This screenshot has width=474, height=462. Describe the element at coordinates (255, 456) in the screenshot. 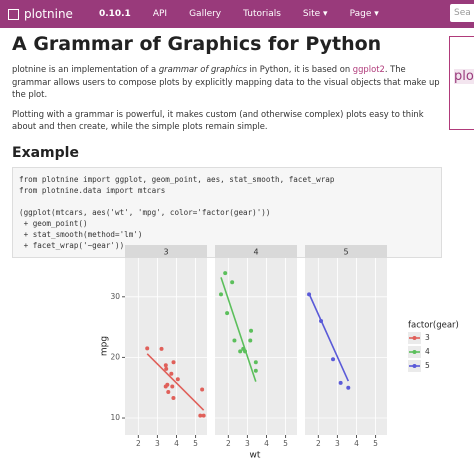

I see `x-axis-label: wt` at that location.